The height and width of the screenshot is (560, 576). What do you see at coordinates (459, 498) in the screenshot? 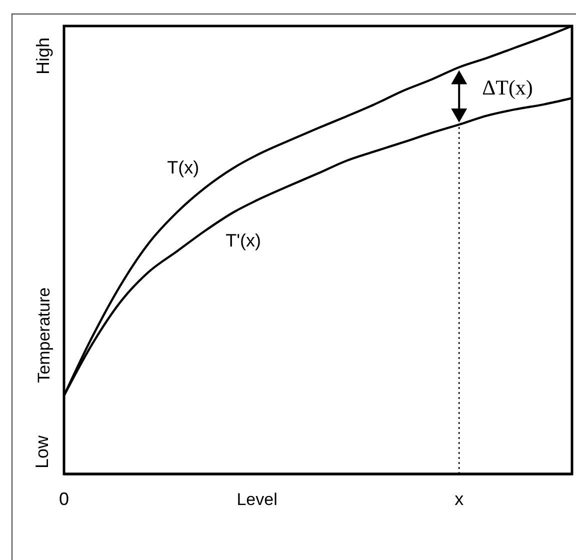
I see `x-tick-label: x` at bounding box center [459, 498].